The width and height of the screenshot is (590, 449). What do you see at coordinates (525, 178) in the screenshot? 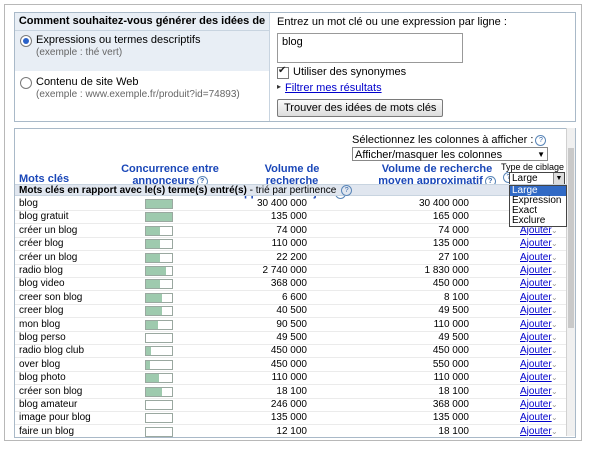
I see `match-type-value: Large` at bounding box center [525, 178].